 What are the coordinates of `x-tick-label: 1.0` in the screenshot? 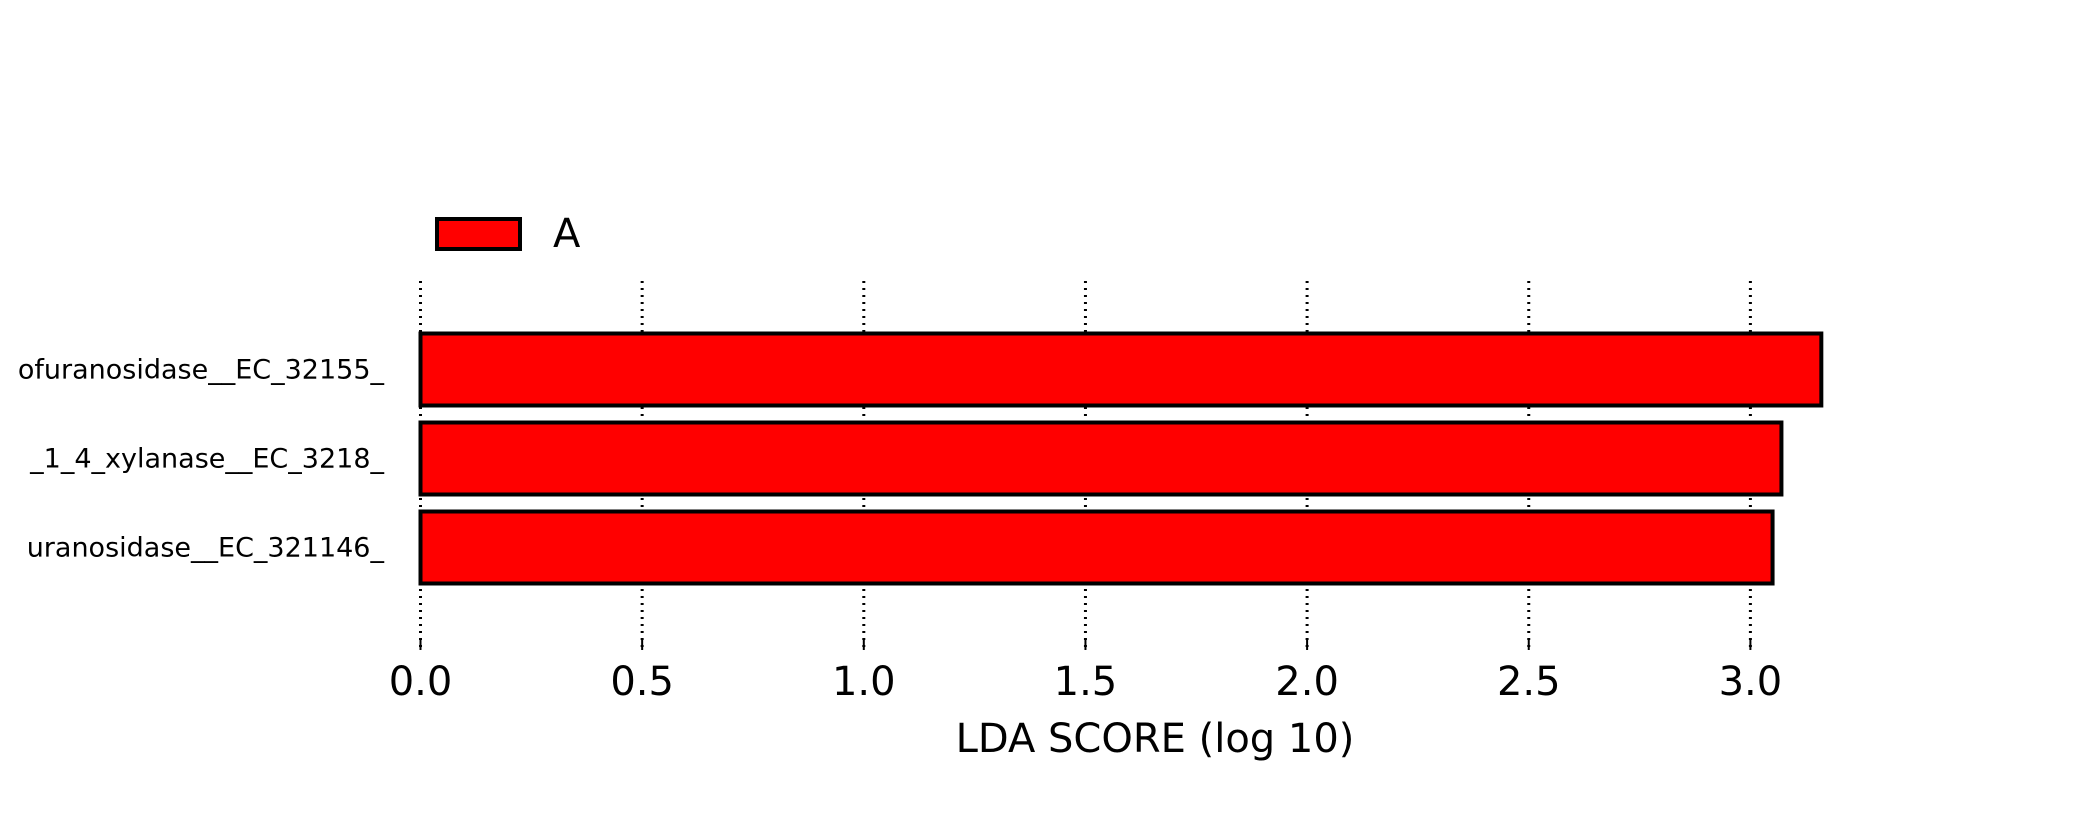 It's located at (864, 682).